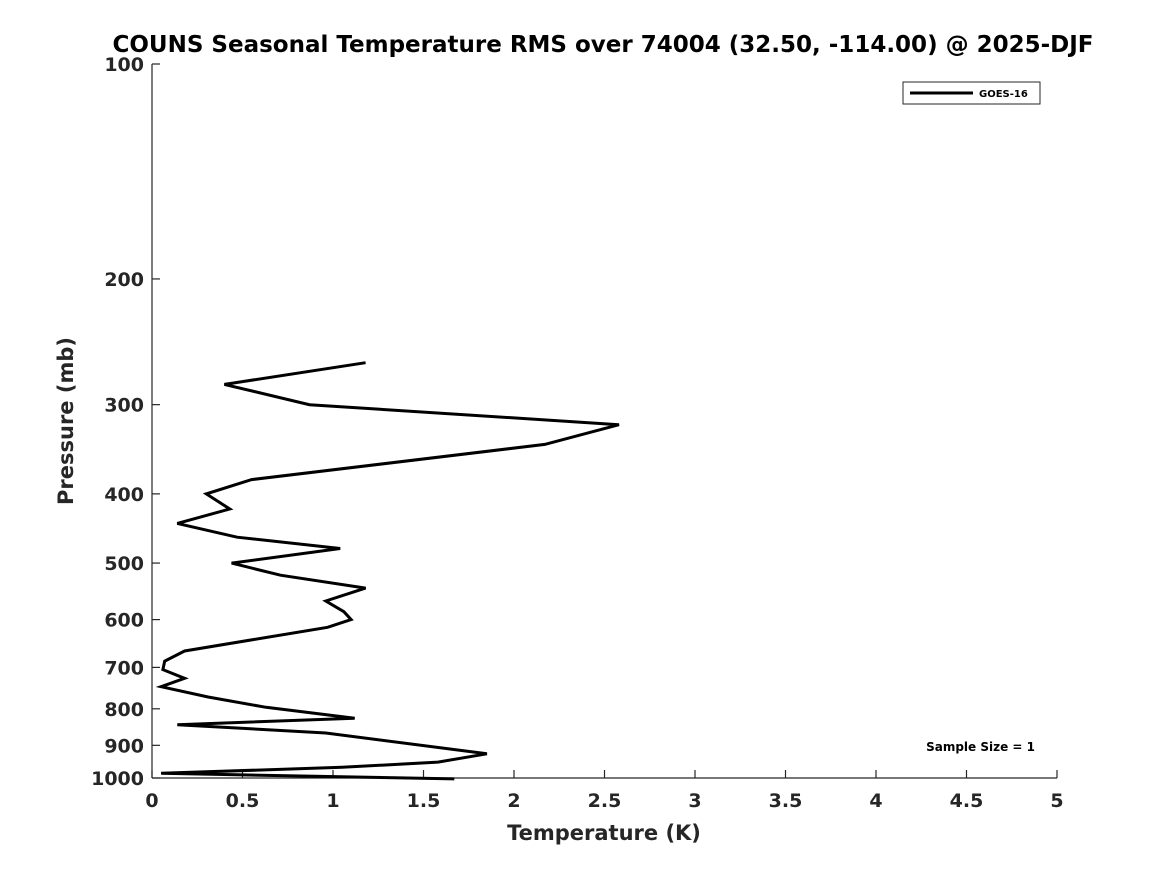 Image resolution: width=1167 pixels, height=875 pixels. I want to click on y-tick-label: 800, so click(124, 710).